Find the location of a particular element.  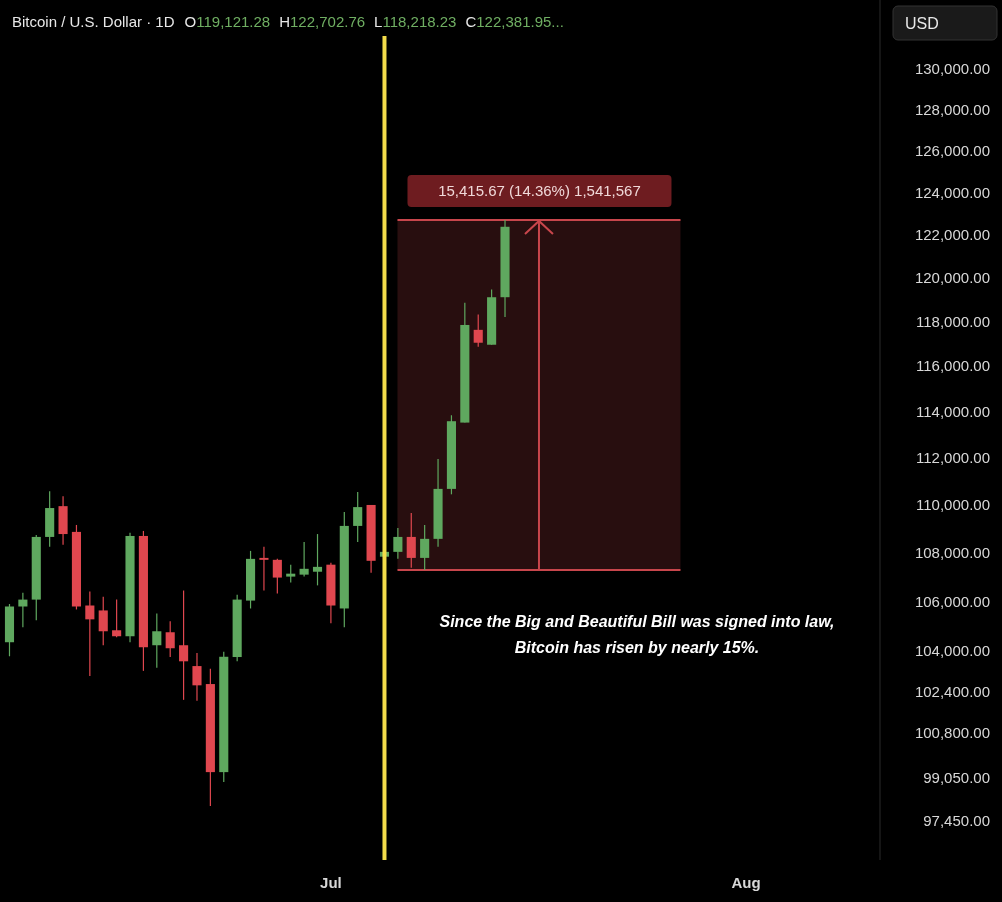

y-tick-label: 116,000.00 is located at coordinates (953, 366).